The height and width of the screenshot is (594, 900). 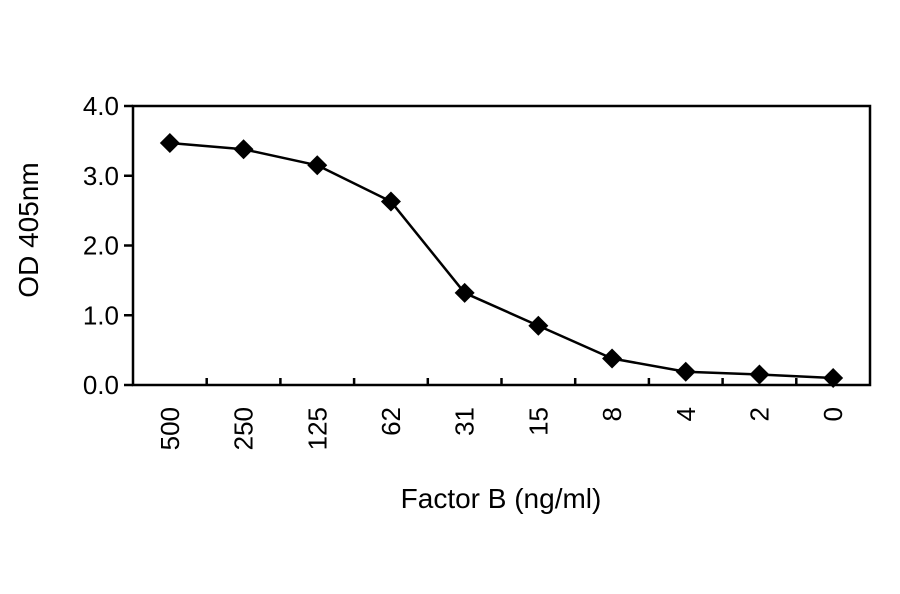 What do you see at coordinates (612, 414) in the screenshot?
I see `x-tick-label: 8` at bounding box center [612, 414].